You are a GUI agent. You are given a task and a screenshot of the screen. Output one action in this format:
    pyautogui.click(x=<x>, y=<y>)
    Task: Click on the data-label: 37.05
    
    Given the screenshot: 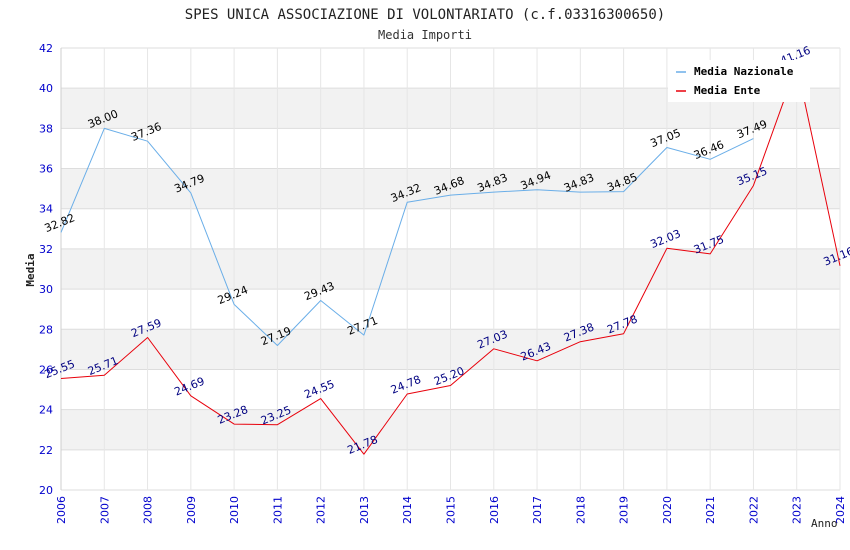 What is the action you would take?
    pyautogui.click(x=666, y=138)
    